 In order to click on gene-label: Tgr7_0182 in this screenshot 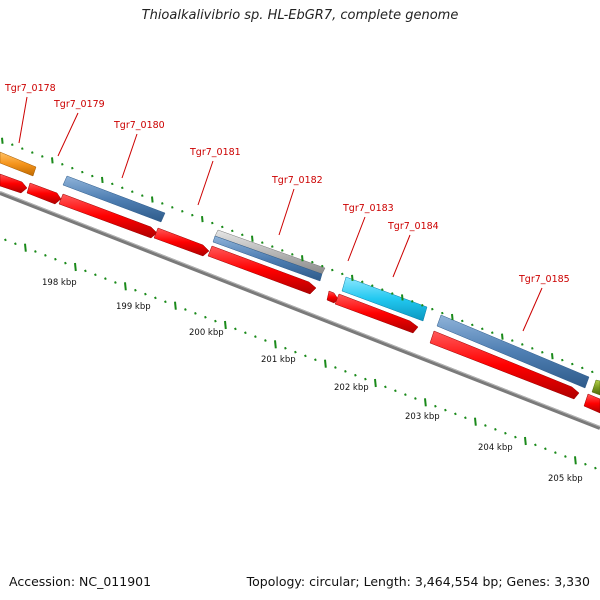, I will do `click(297, 180)`.